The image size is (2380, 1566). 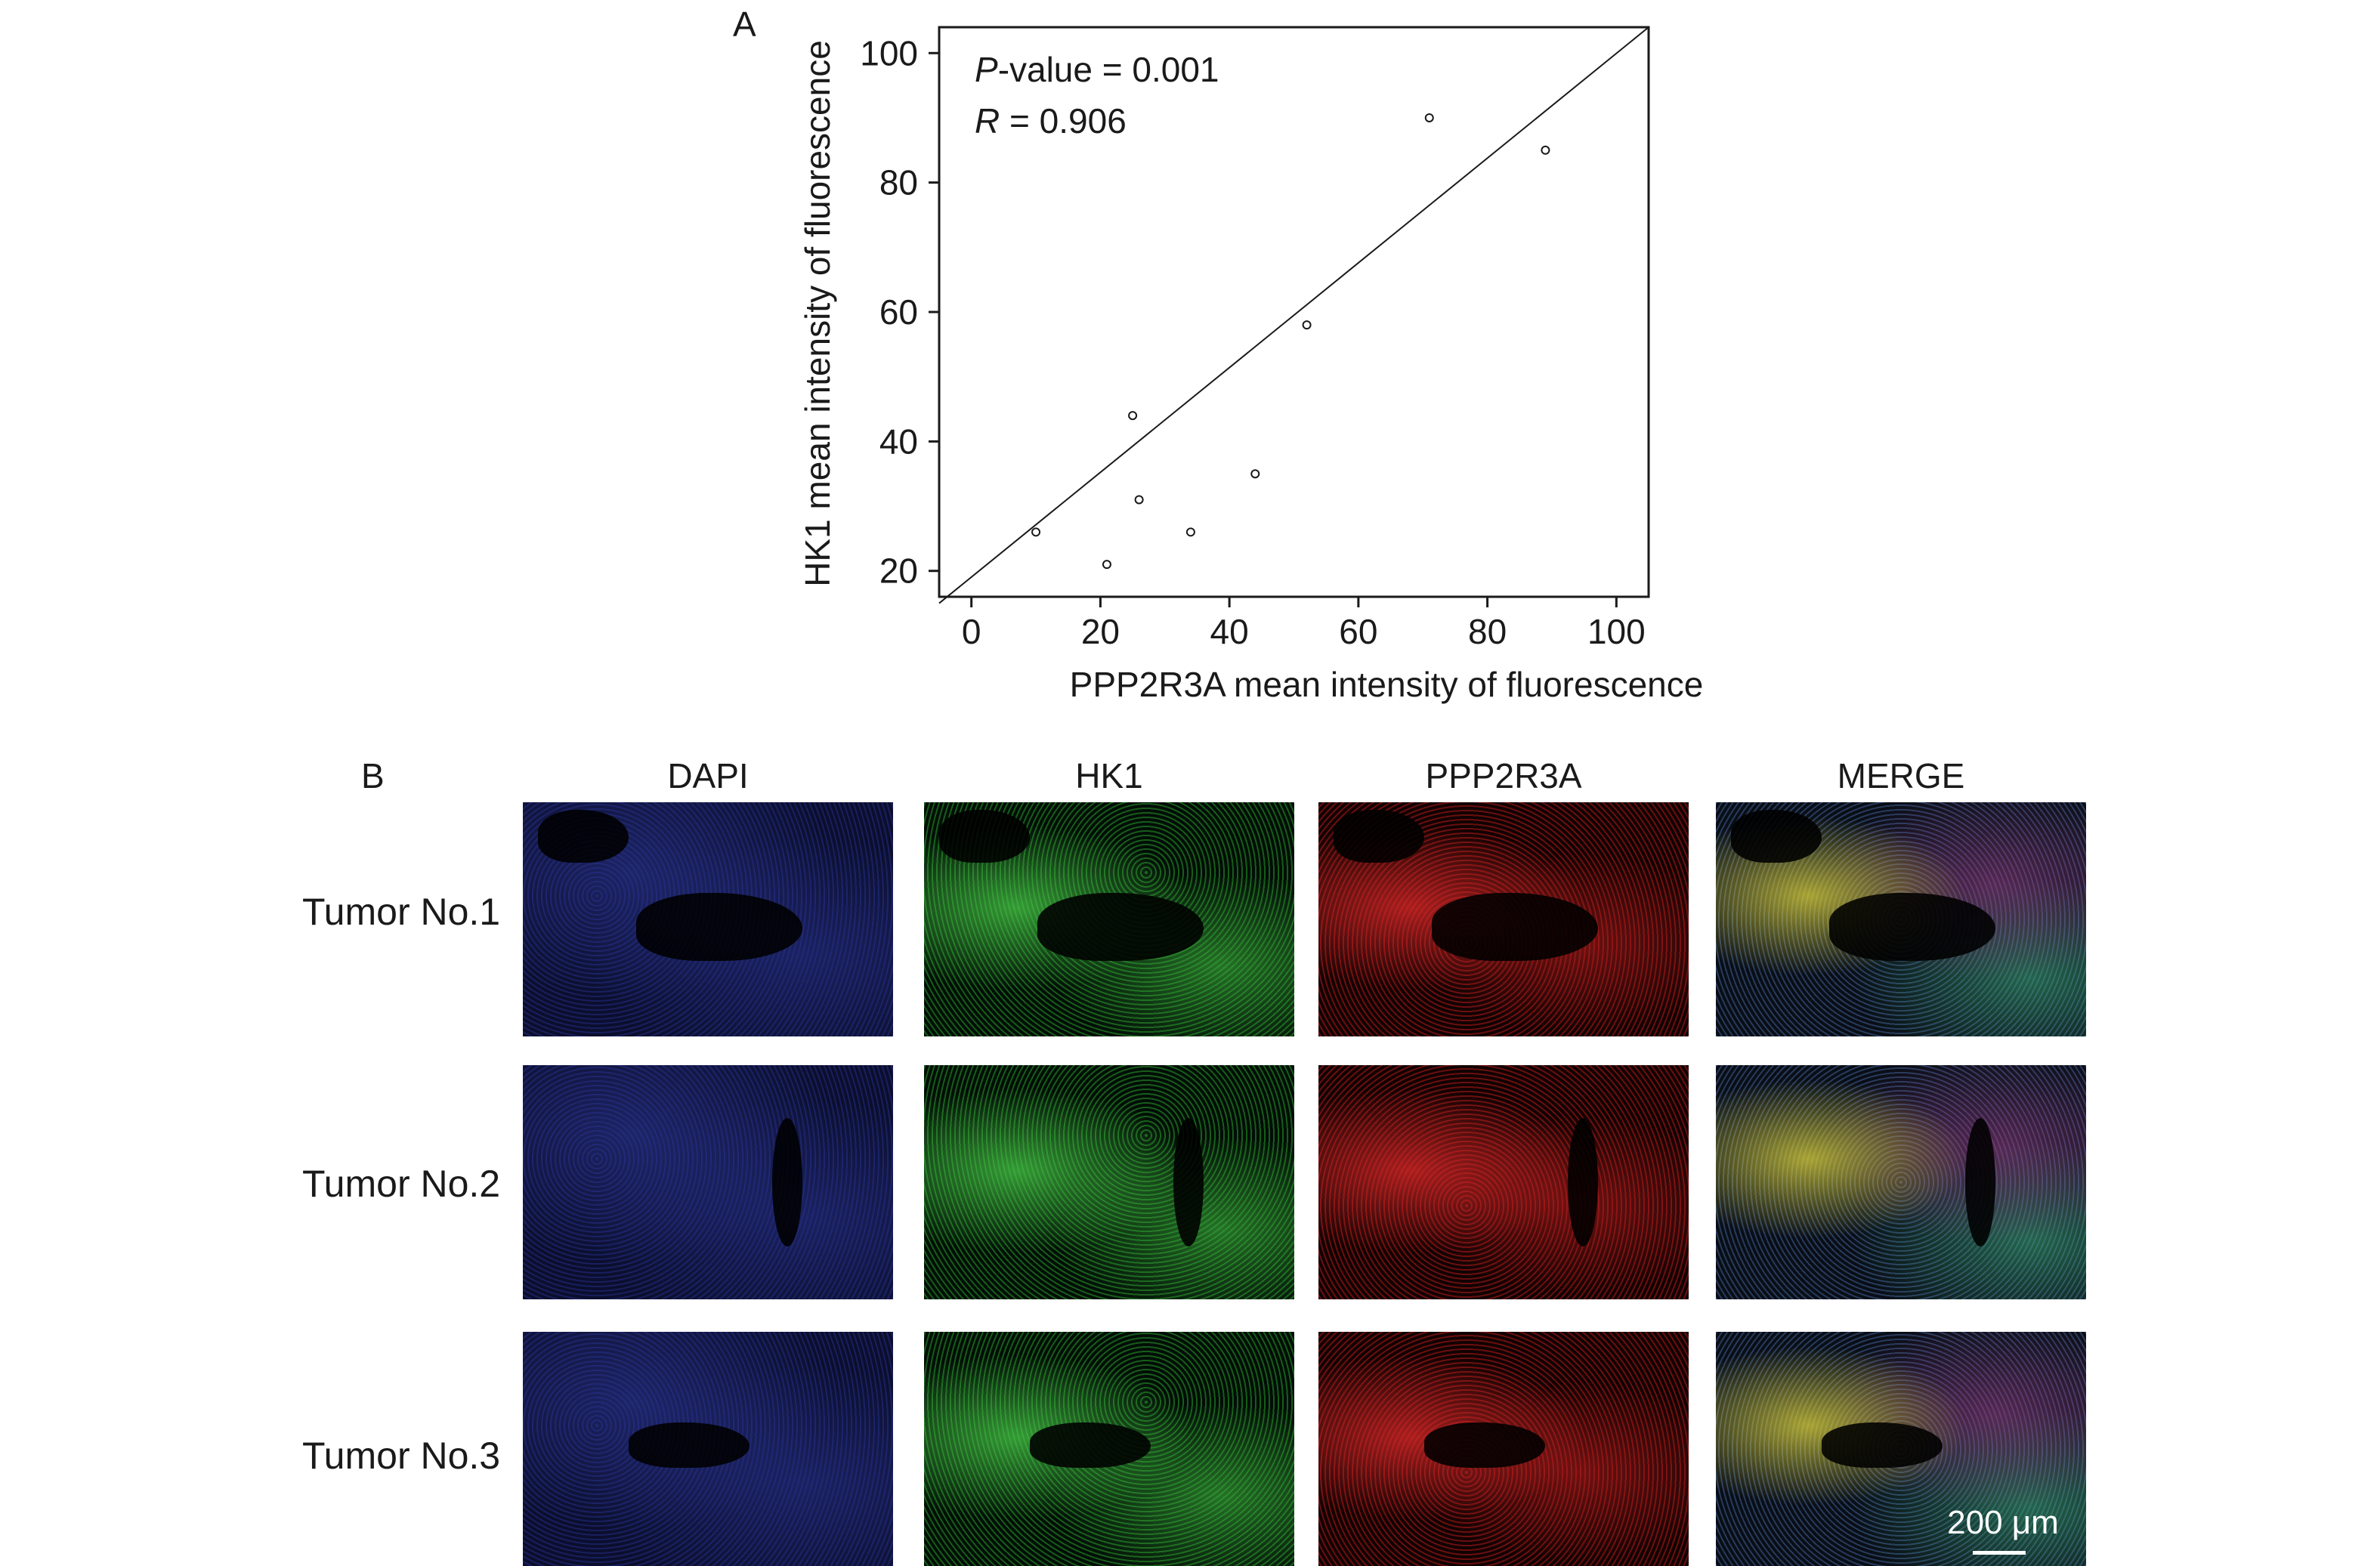 What do you see at coordinates (1503, 919) in the screenshot?
I see `image-tumor1-ppp2r3a` at bounding box center [1503, 919].